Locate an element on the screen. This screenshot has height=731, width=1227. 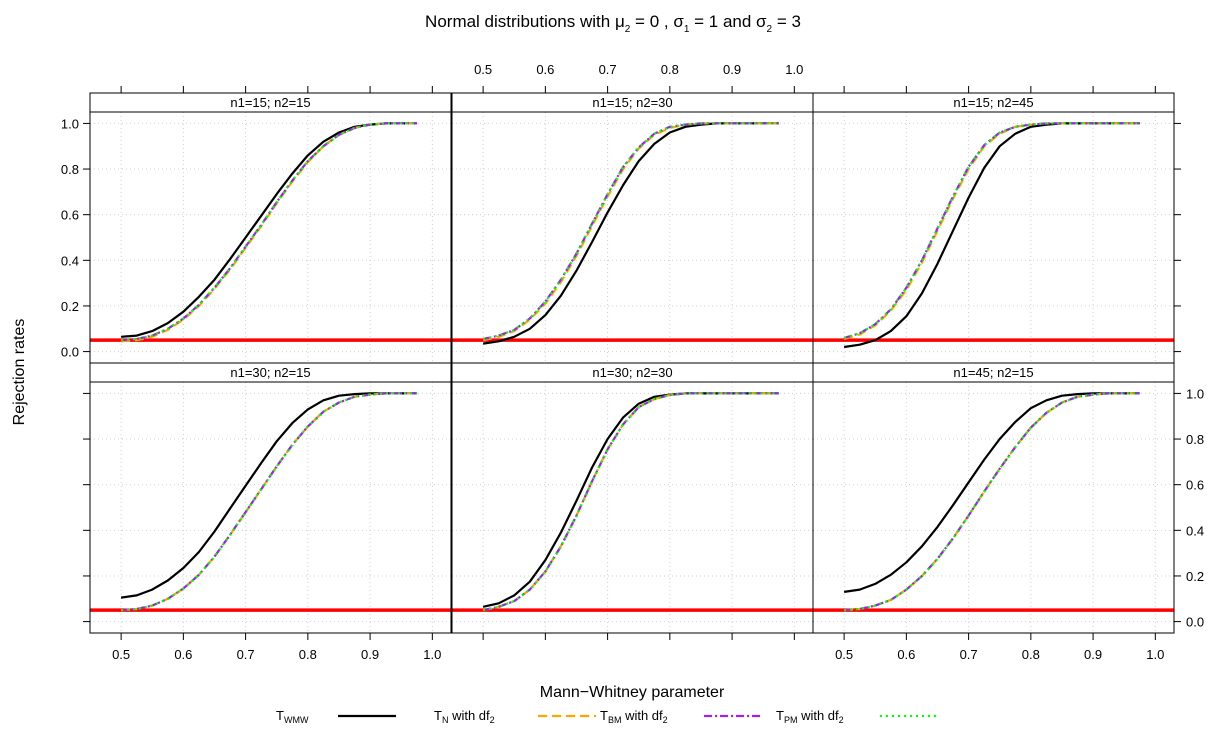
legend-label: TBM with df2 is located at coordinates (634, 716).